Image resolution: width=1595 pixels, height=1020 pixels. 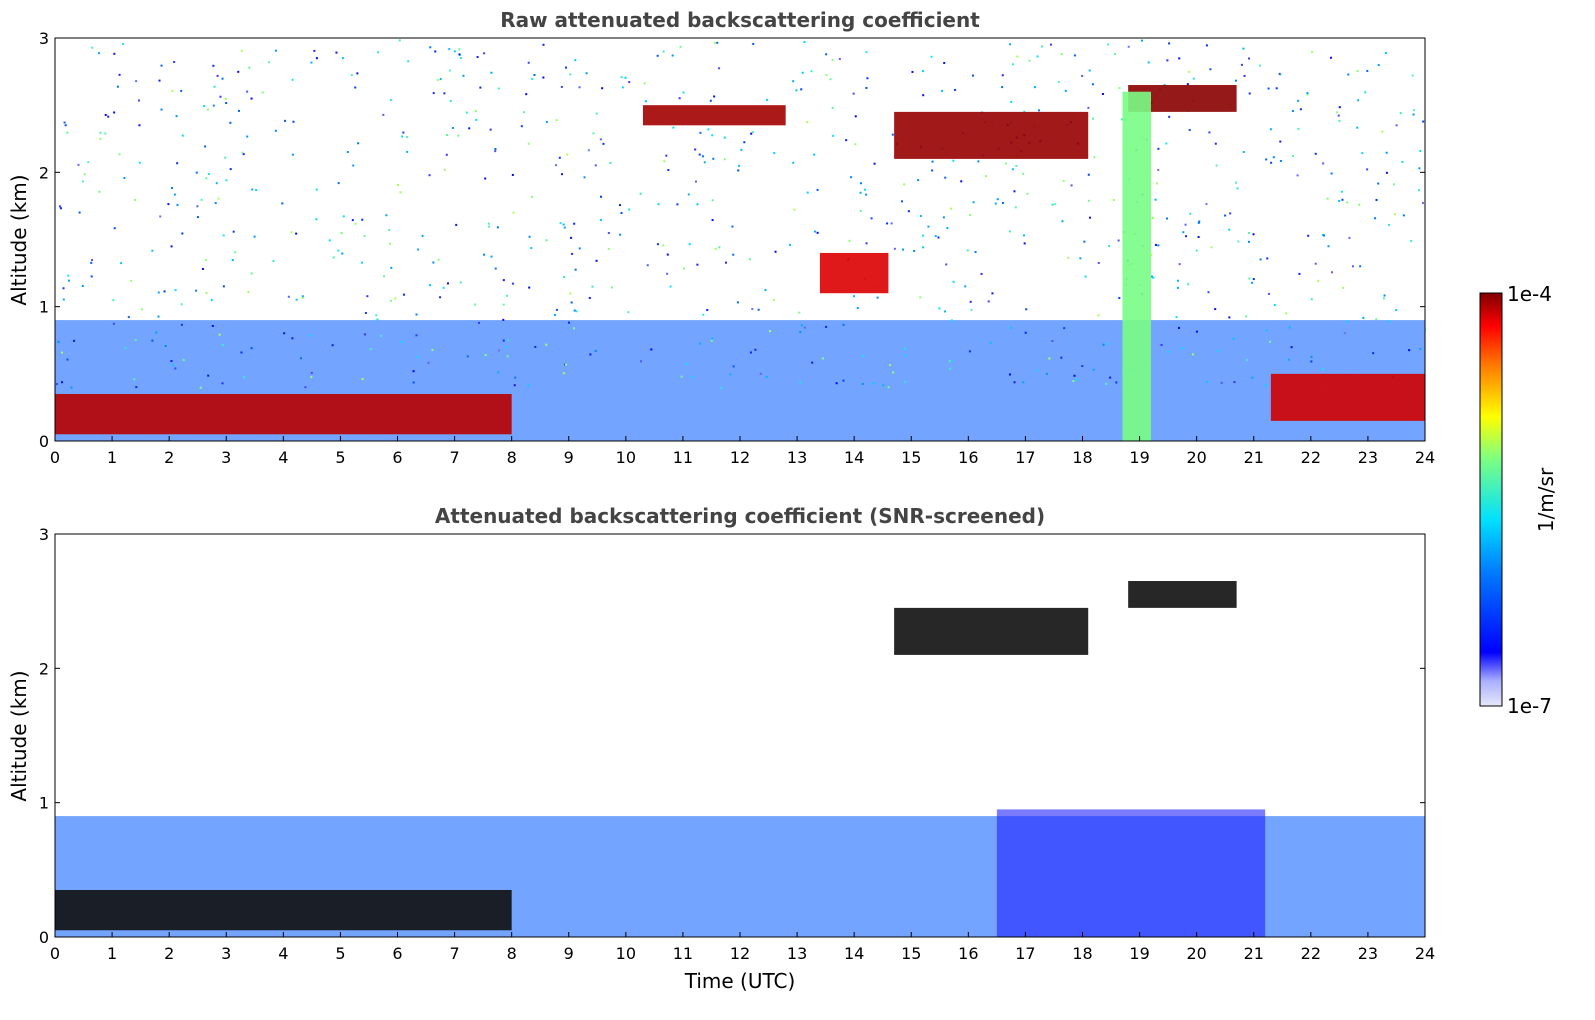 What do you see at coordinates (226, 953) in the screenshot?
I see `x-tick-label: 3` at bounding box center [226, 953].